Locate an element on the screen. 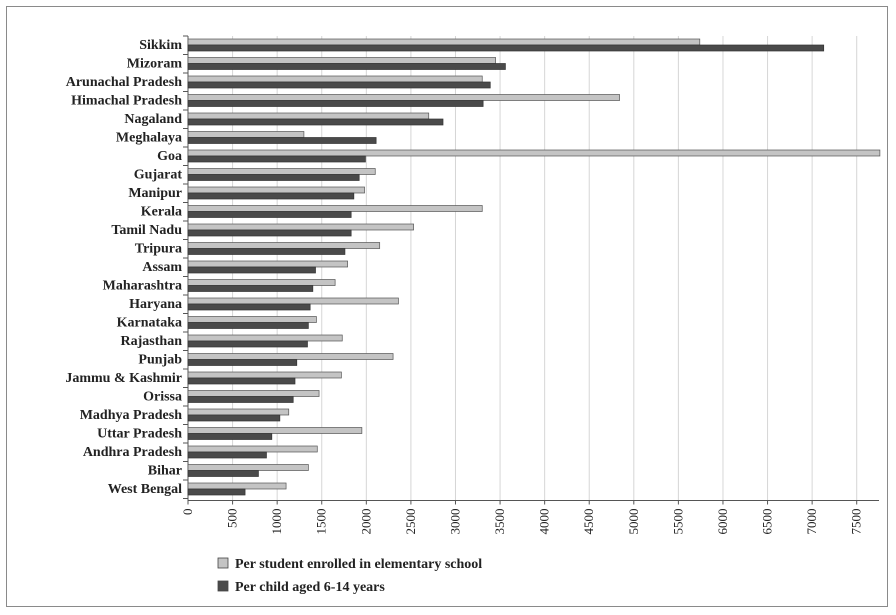  category-label: Himachal Pradesh is located at coordinates (126, 101).